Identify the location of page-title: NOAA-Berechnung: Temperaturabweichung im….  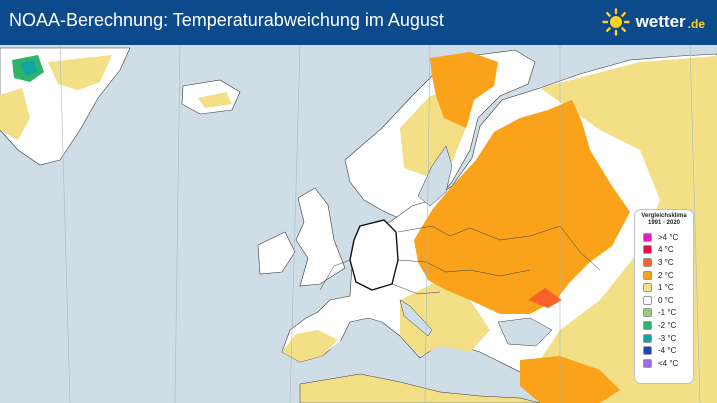
(226, 20).